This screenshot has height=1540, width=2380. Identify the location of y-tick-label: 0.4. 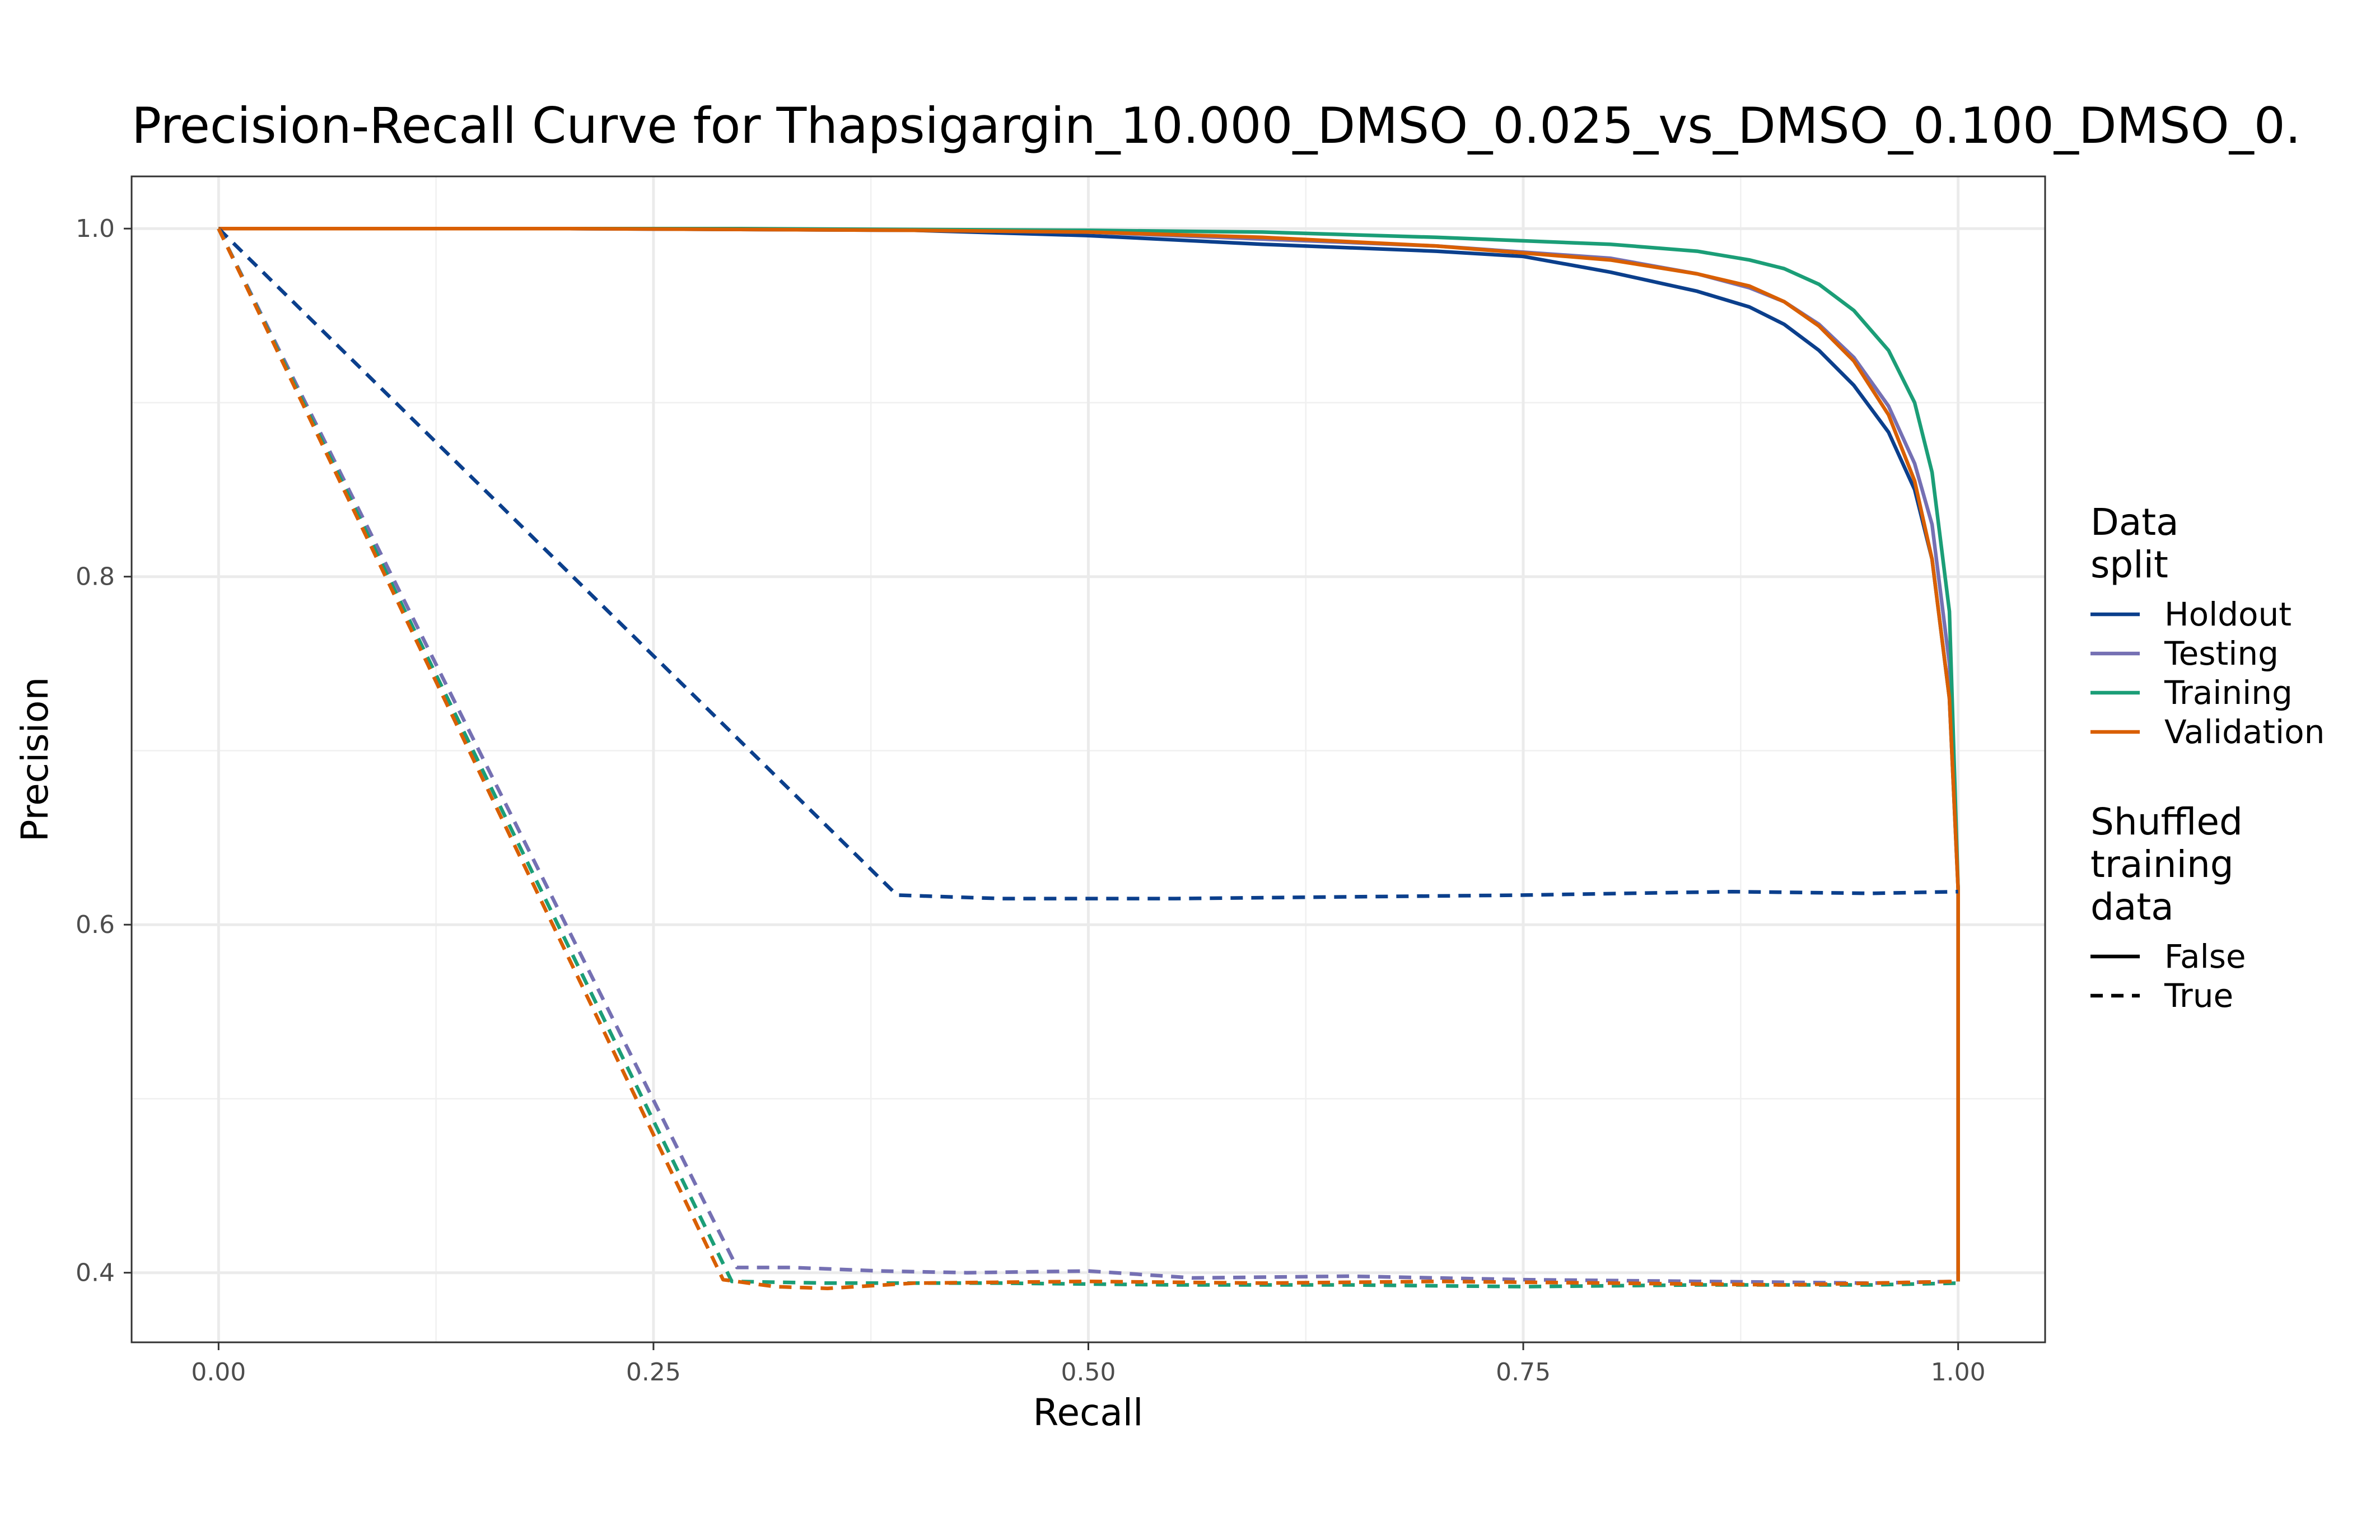
(96, 1273).